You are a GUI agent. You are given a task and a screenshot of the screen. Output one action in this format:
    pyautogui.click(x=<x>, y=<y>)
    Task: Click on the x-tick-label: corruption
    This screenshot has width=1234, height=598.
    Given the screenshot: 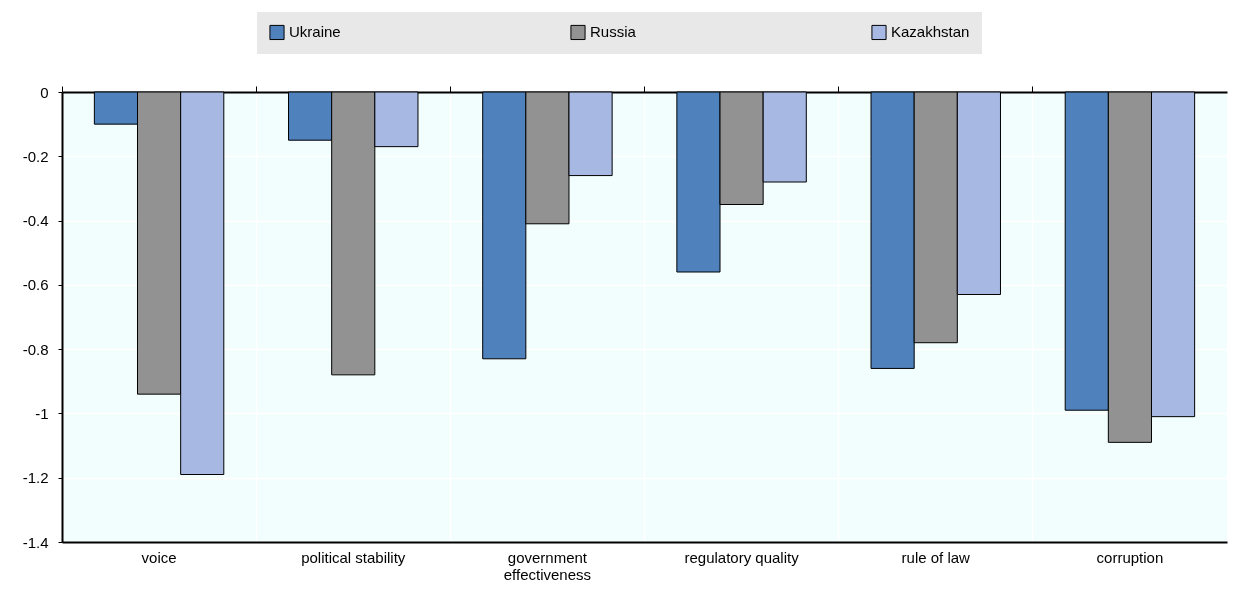 What is the action you would take?
    pyautogui.click(x=1130, y=557)
    